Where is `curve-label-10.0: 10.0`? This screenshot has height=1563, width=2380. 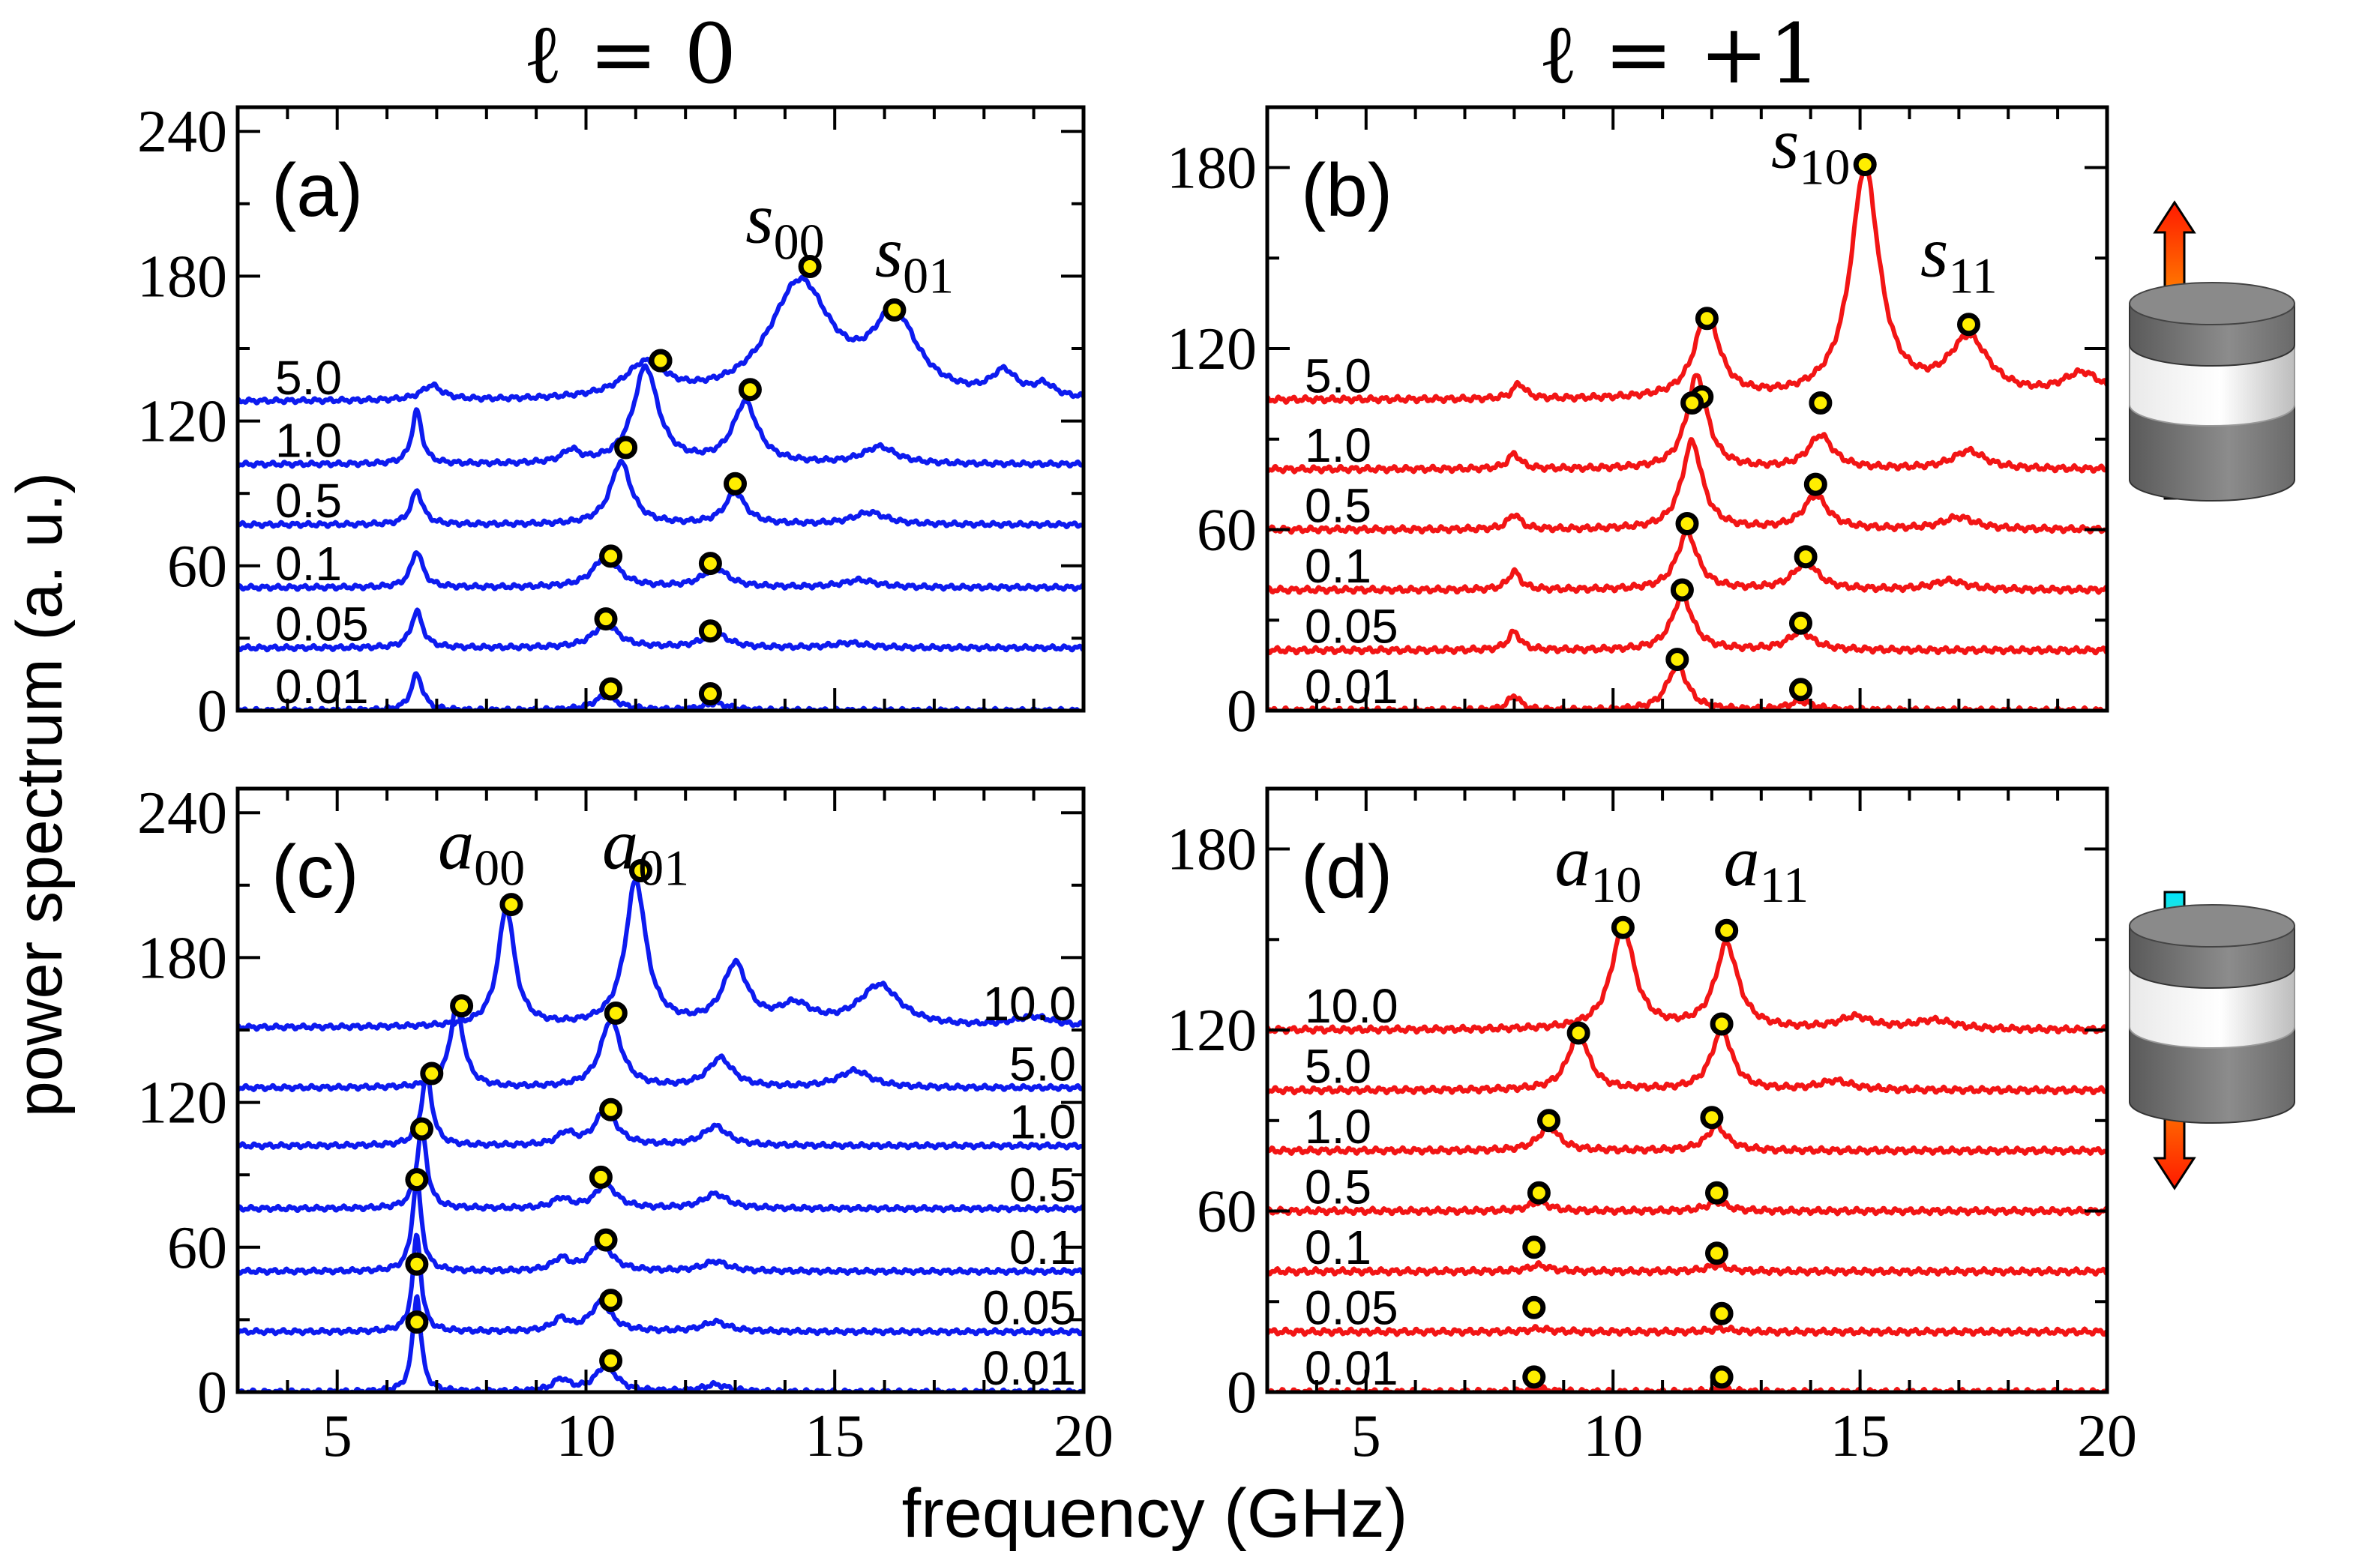 curve-label-10.0: 10.0 is located at coordinates (1029, 1004).